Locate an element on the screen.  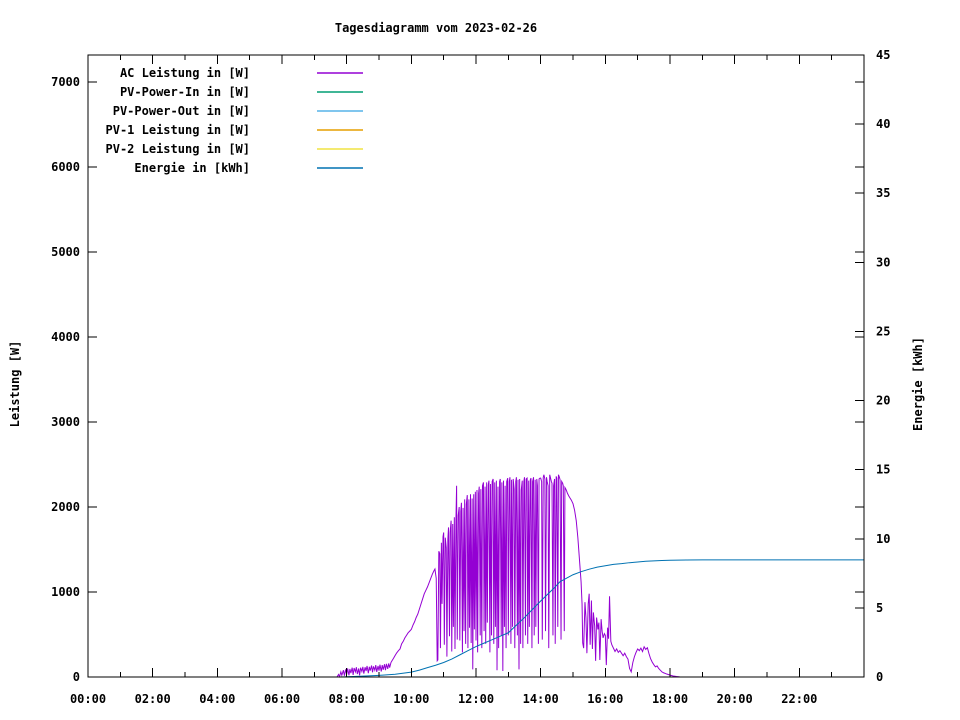
chart-title: Tagesdiagramm vom 2023-02-26 is located at coordinates (436, 28).